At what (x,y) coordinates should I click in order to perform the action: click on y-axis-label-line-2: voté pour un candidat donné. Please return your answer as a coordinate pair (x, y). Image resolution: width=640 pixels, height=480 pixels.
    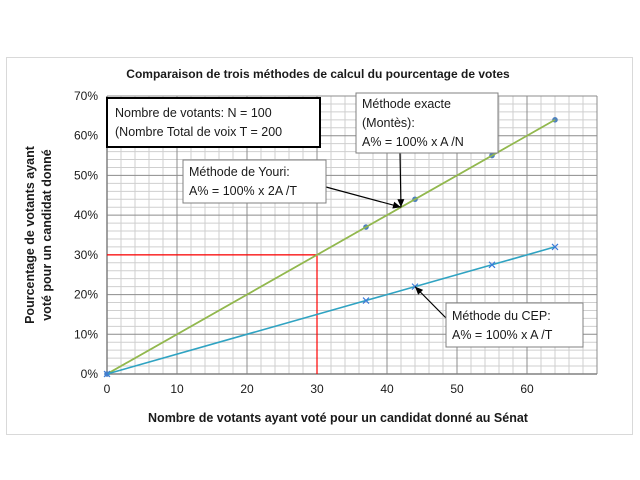
    Looking at the image, I should click on (47, 235).